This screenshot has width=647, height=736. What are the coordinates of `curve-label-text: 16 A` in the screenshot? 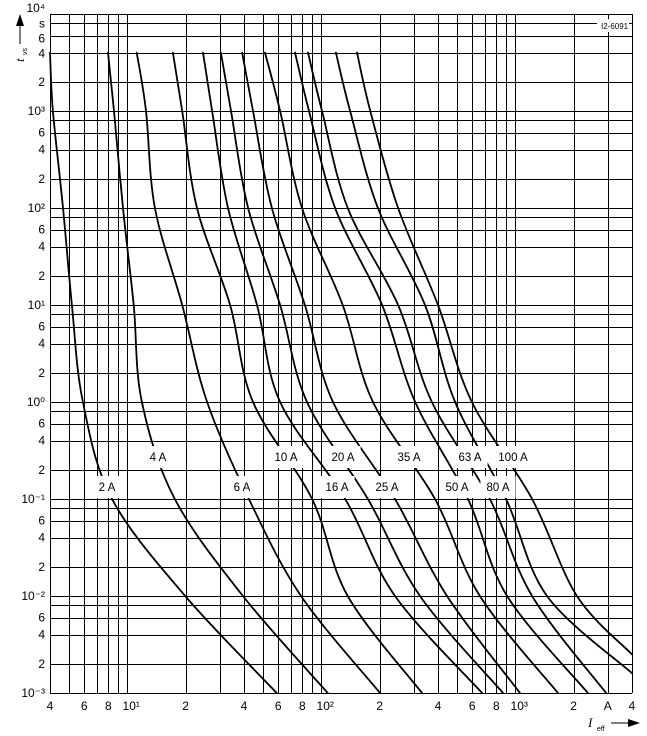 It's located at (336, 488).